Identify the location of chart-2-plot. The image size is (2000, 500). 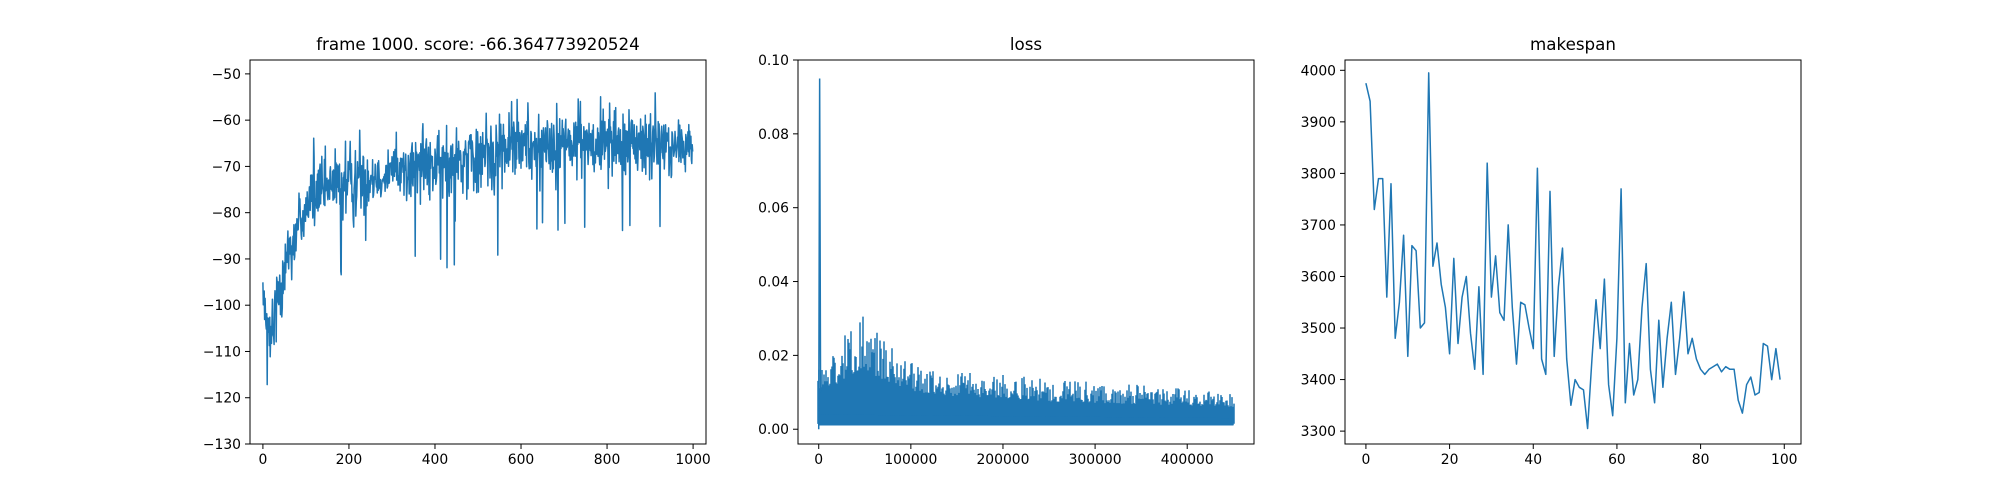
(1026, 254).